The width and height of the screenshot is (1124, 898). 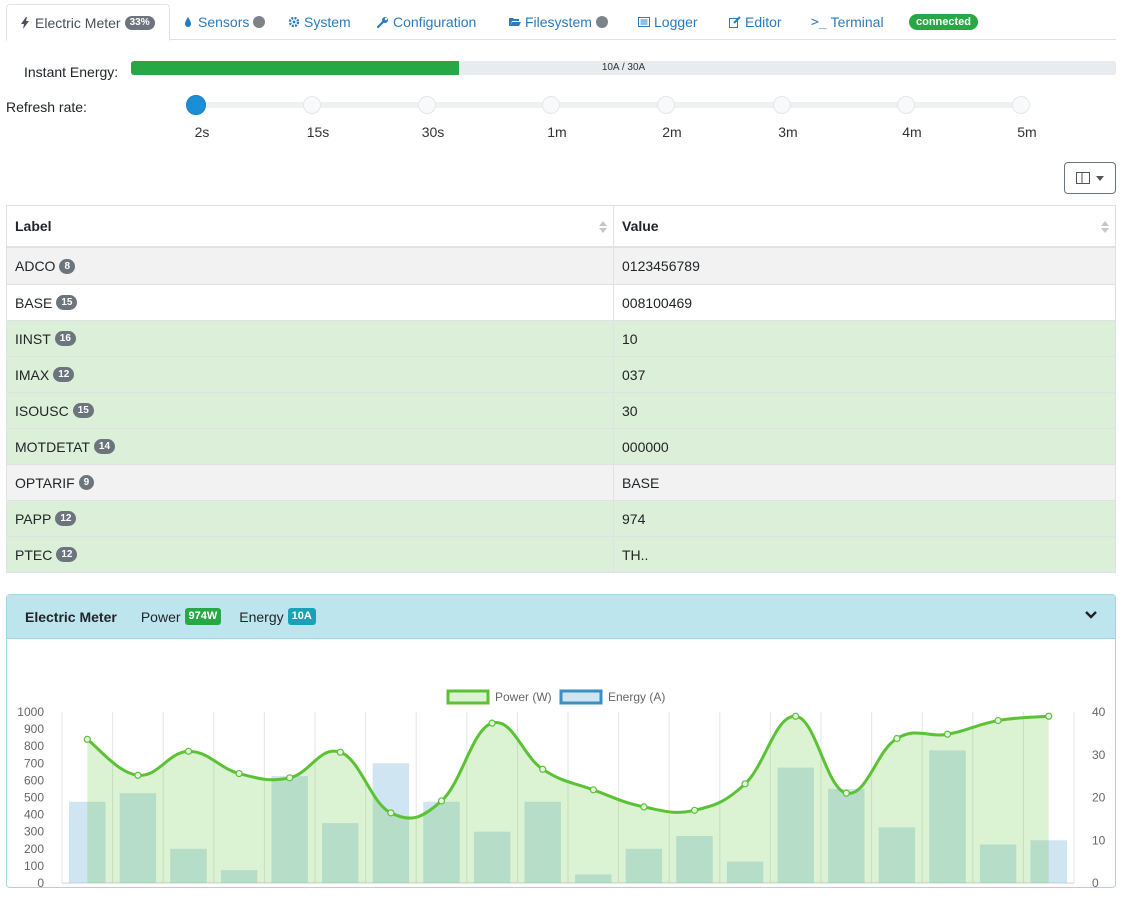 I want to click on connection-badge: connected, so click(x=944, y=22).